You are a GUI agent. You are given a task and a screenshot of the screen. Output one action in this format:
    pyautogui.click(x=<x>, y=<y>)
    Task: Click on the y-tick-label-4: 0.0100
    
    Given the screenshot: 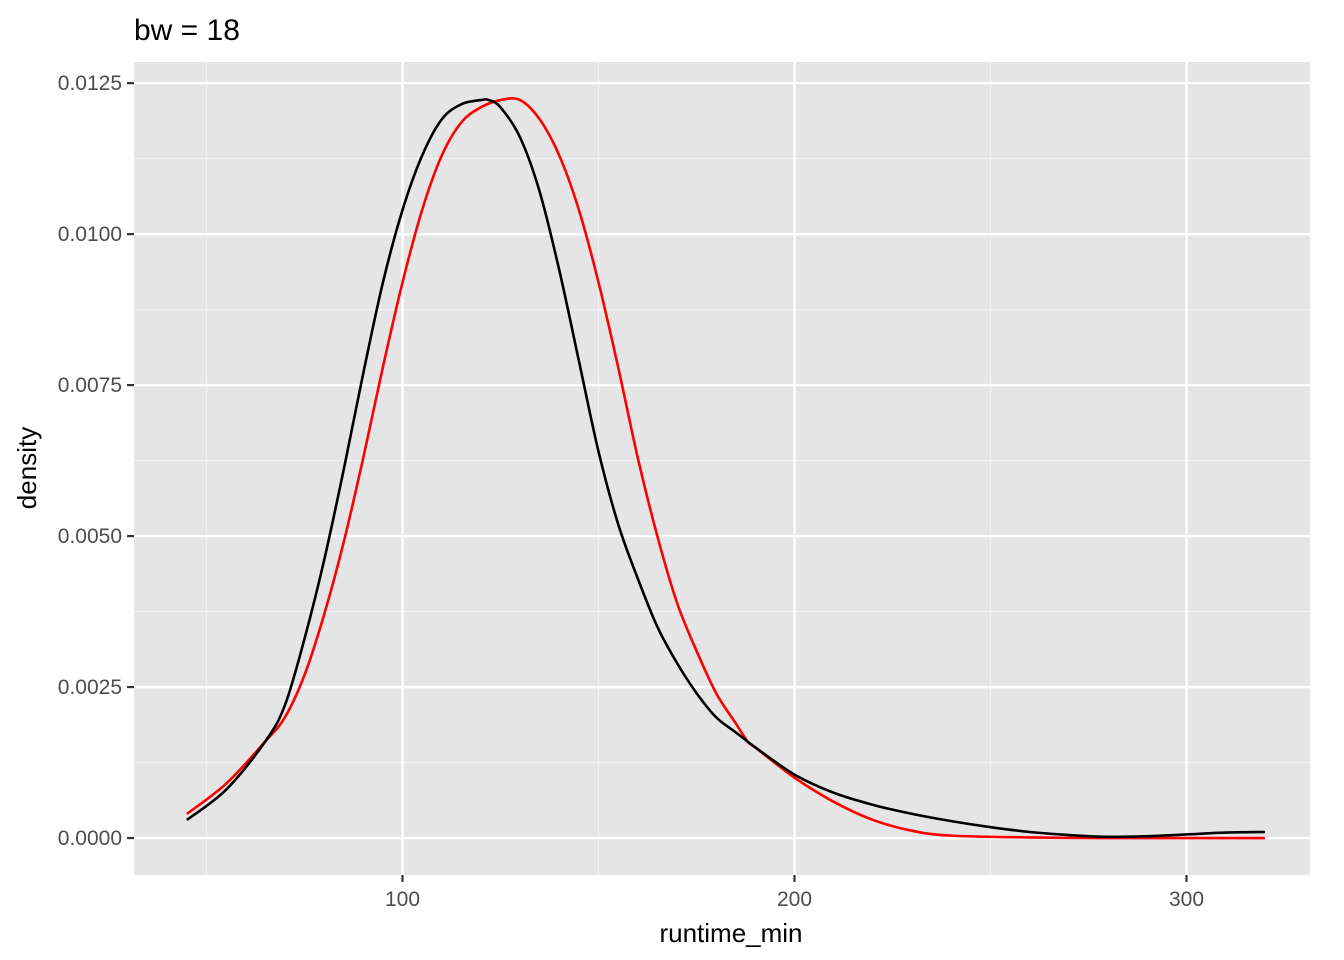 What is the action you would take?
    pyautogui.click(x=90, y=234)
    